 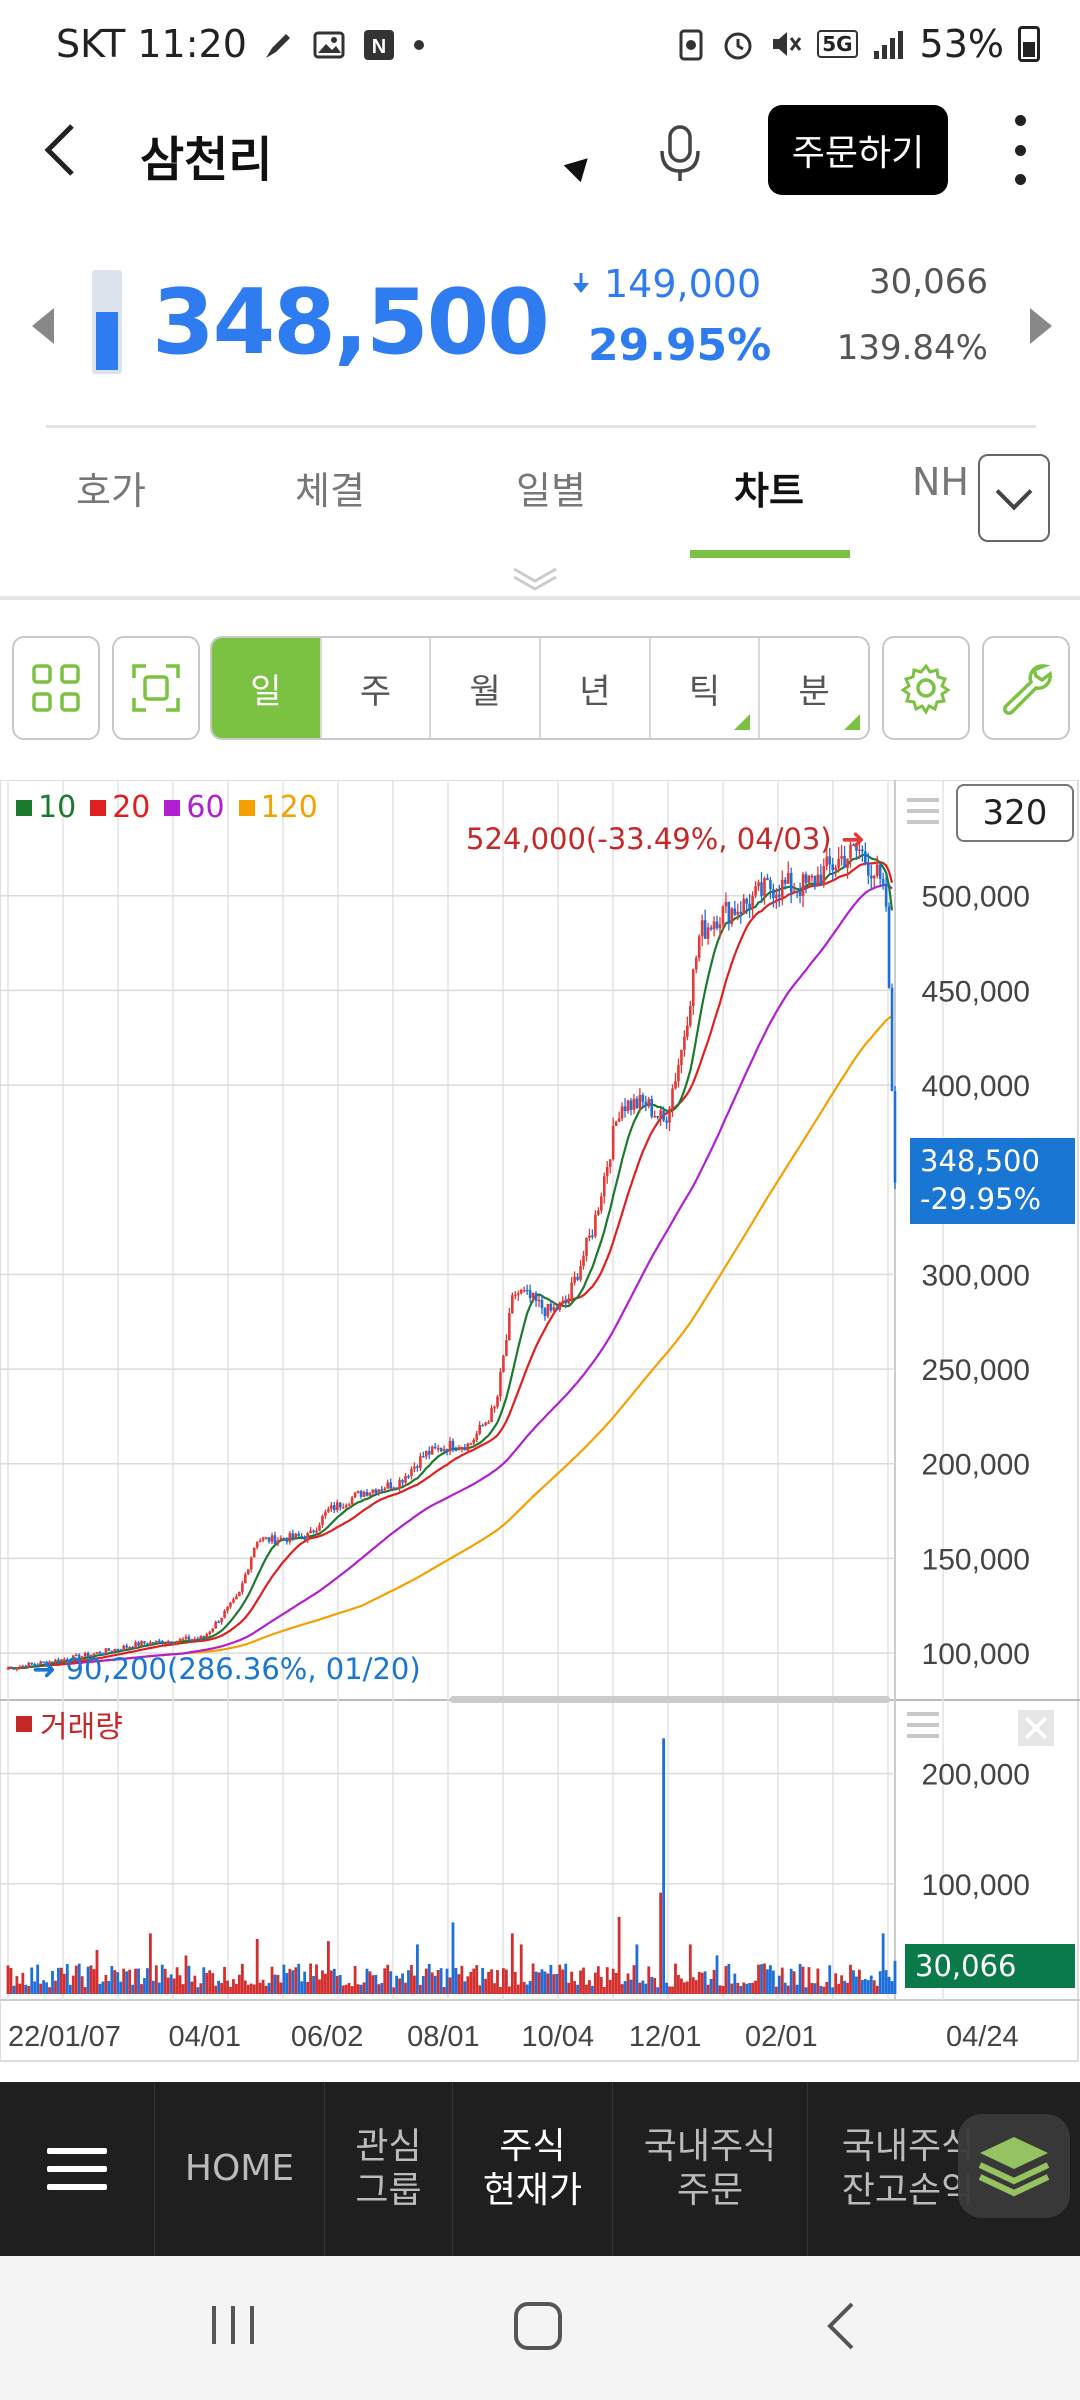 I want to click on tab-trades: 체결, so click(x=330, y=491).